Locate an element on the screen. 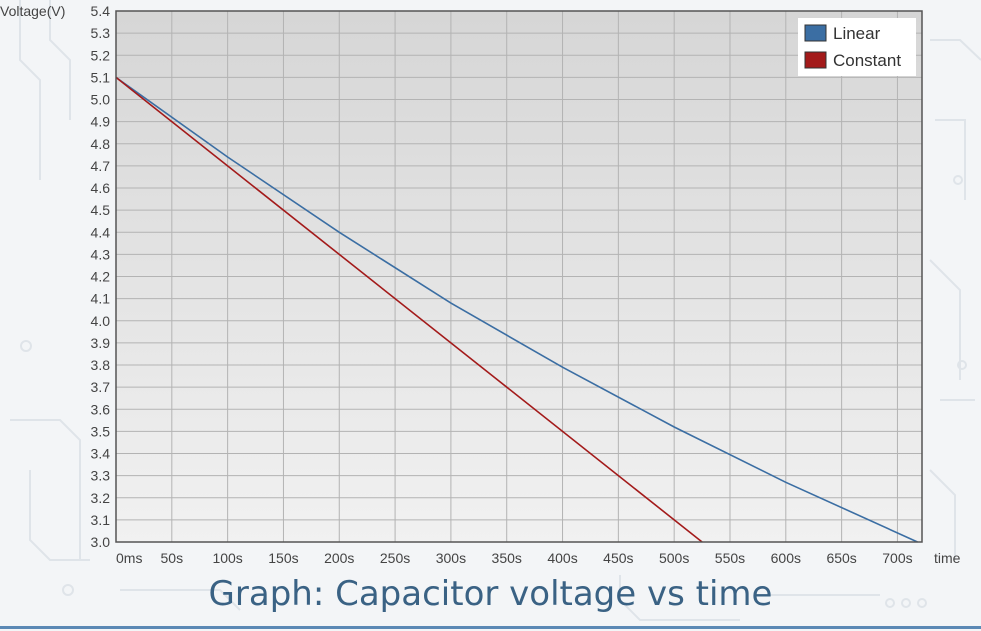 This screenshot has width=981, height=631. legend-swatch-constant is located at coordinates (815, 60).